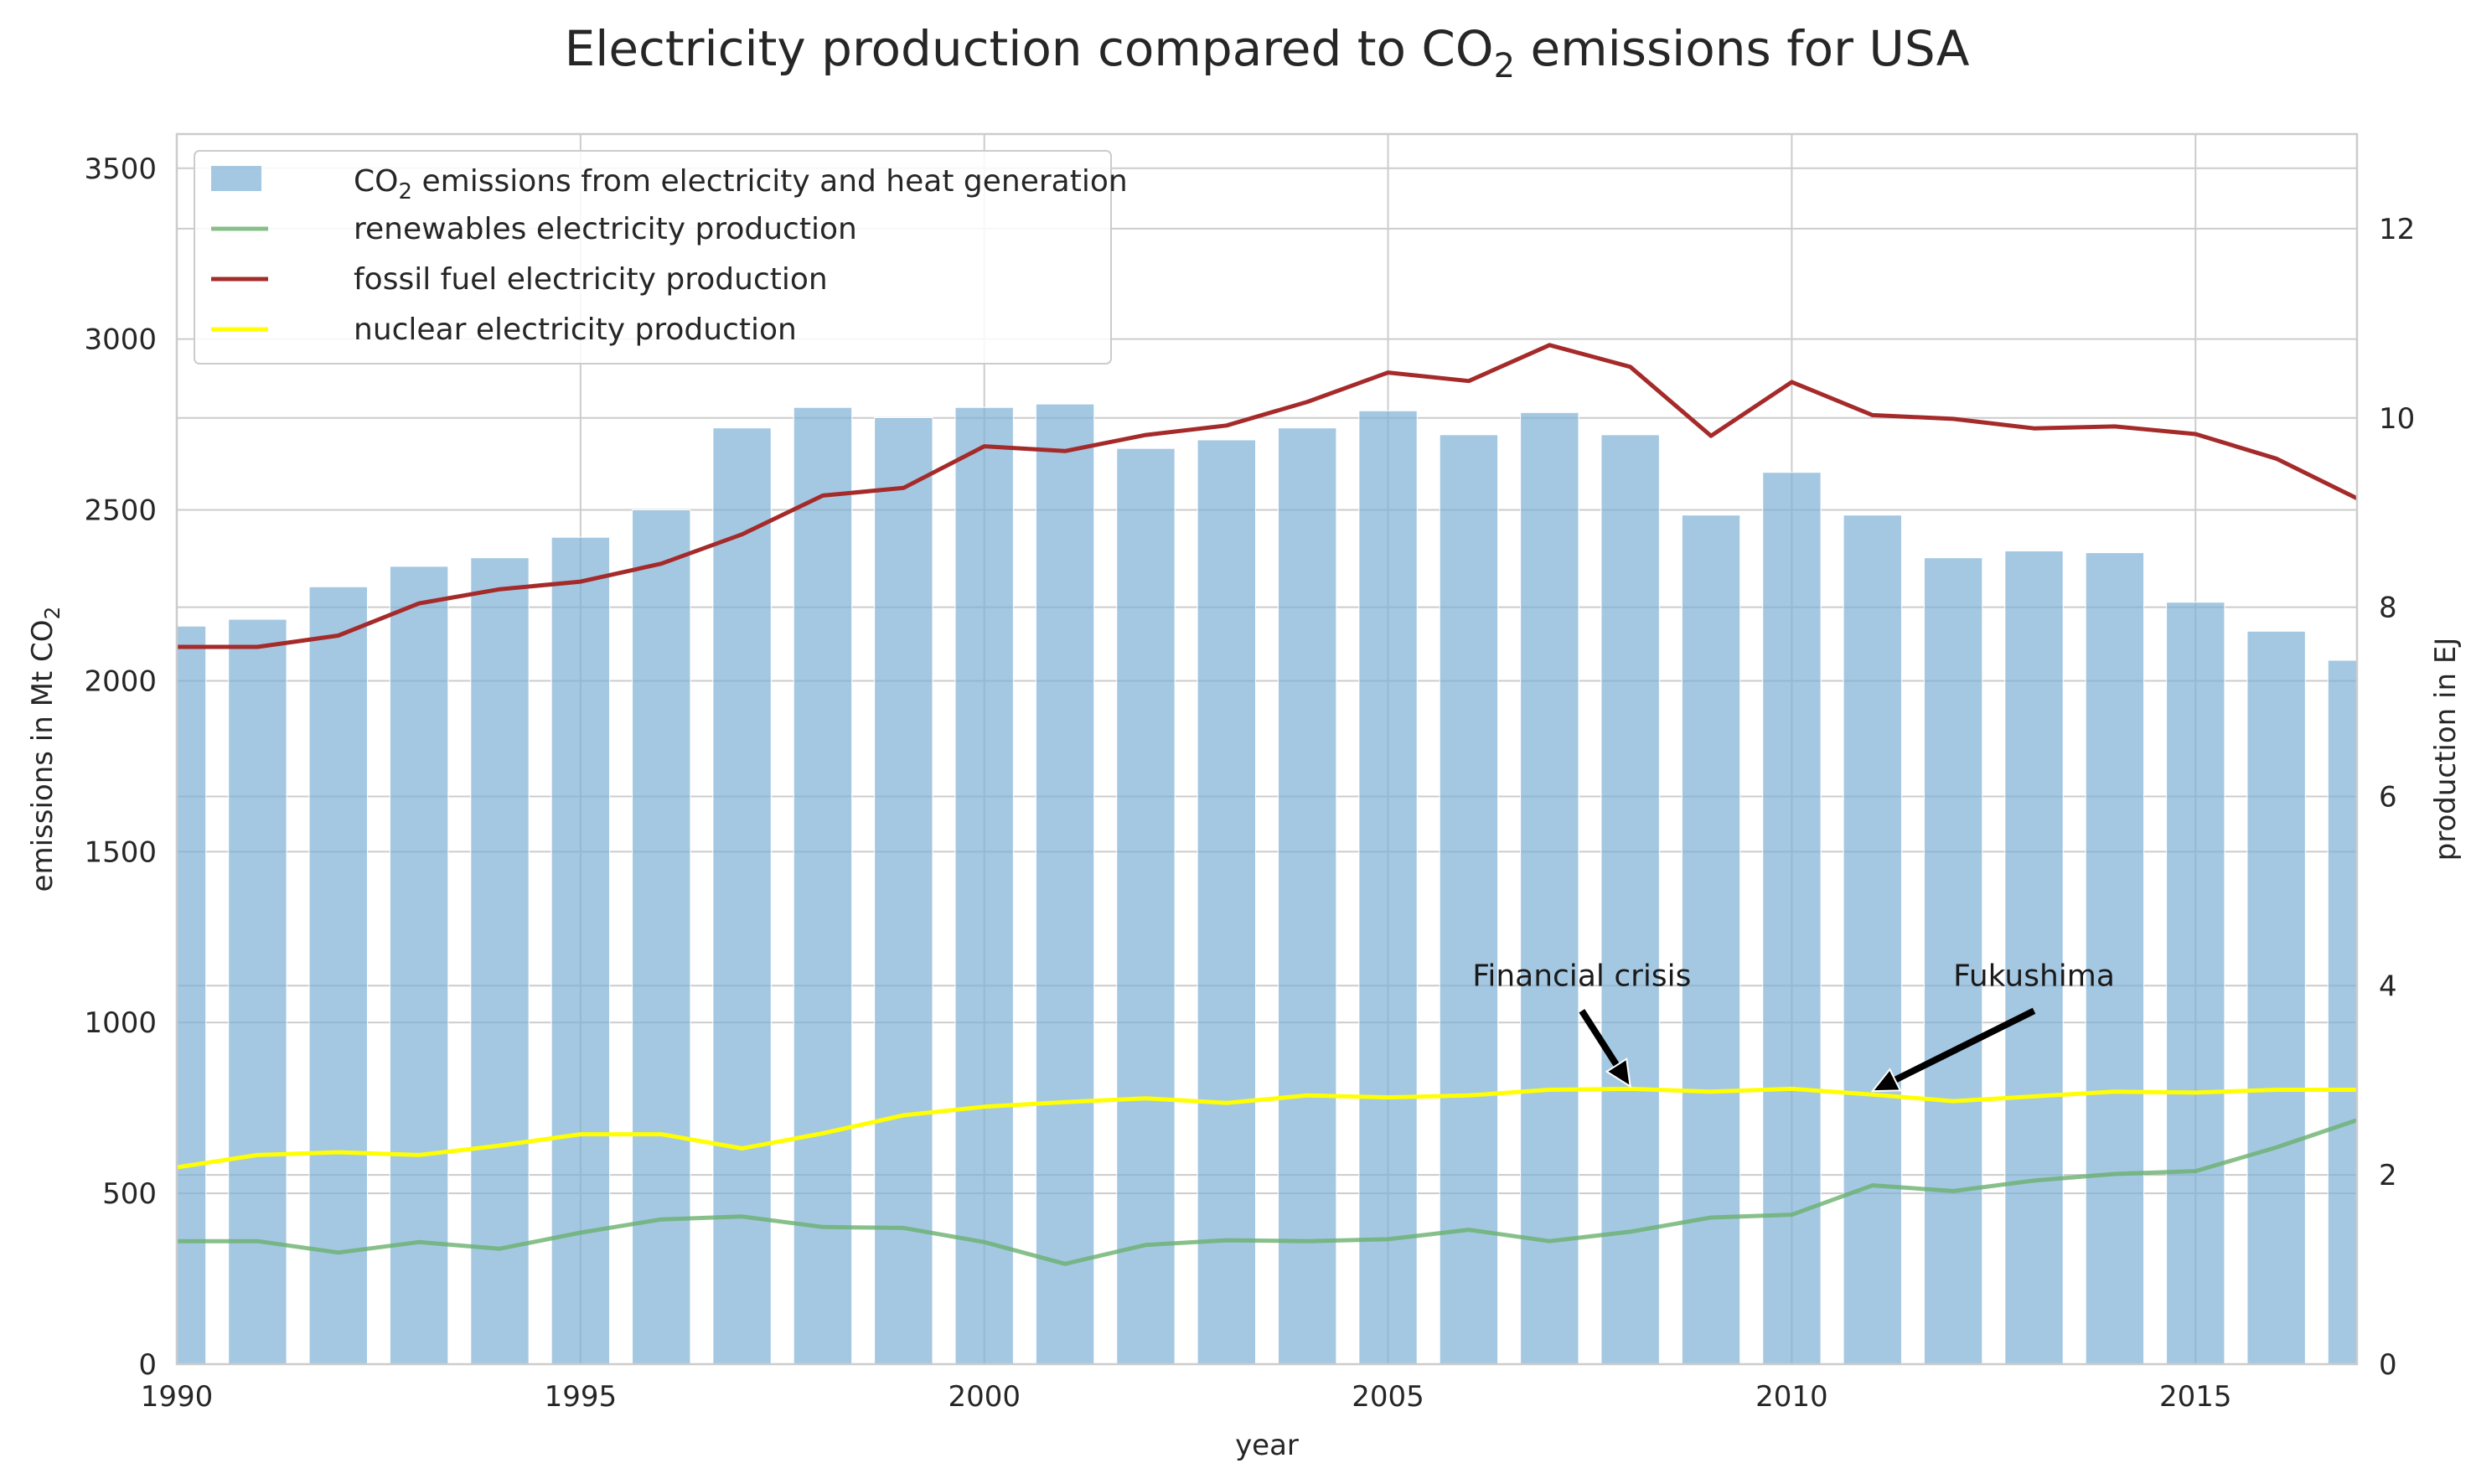 This screenshot has height=1484, width=2476. Describe the element at coordinates (2034, 957) in the screenshot. I see `bar-2013` at that location.